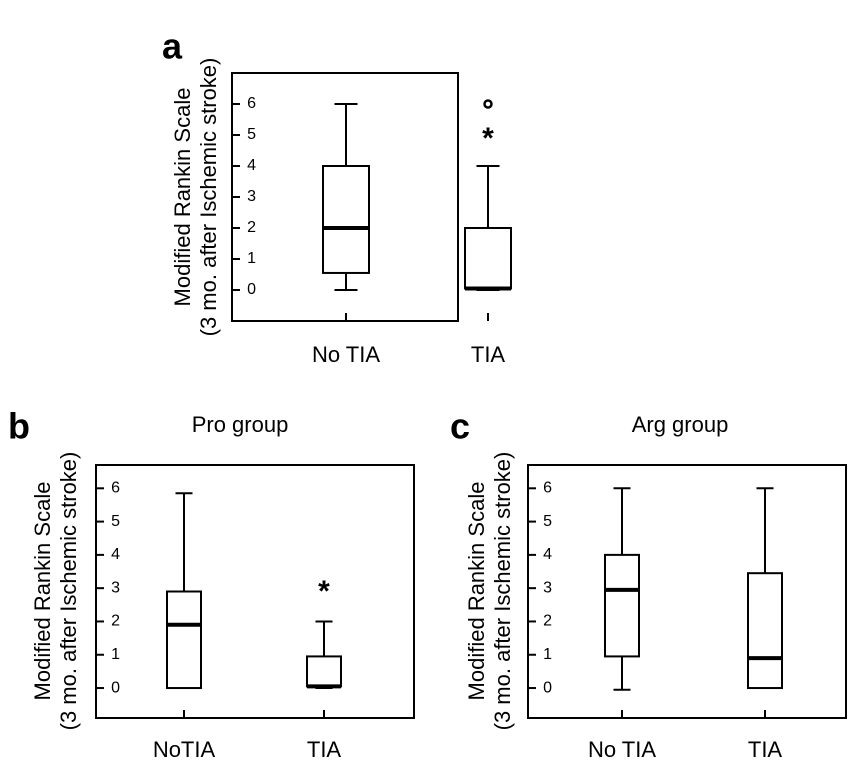 The height and width of the screenshot is (762, 849). I want to click on panel-c-box-1-iqr-rect, so click(622, 605).